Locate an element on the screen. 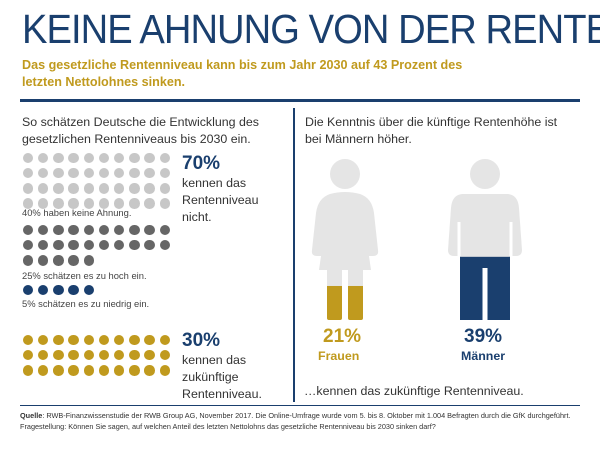 The width and height of the screenshot is (600, 450). footer-rule is located at coordinates (300, 405).